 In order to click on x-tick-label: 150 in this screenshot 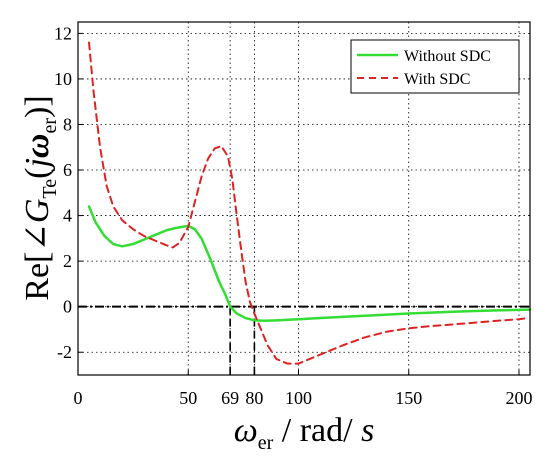, I will do `click(408, 398)`.